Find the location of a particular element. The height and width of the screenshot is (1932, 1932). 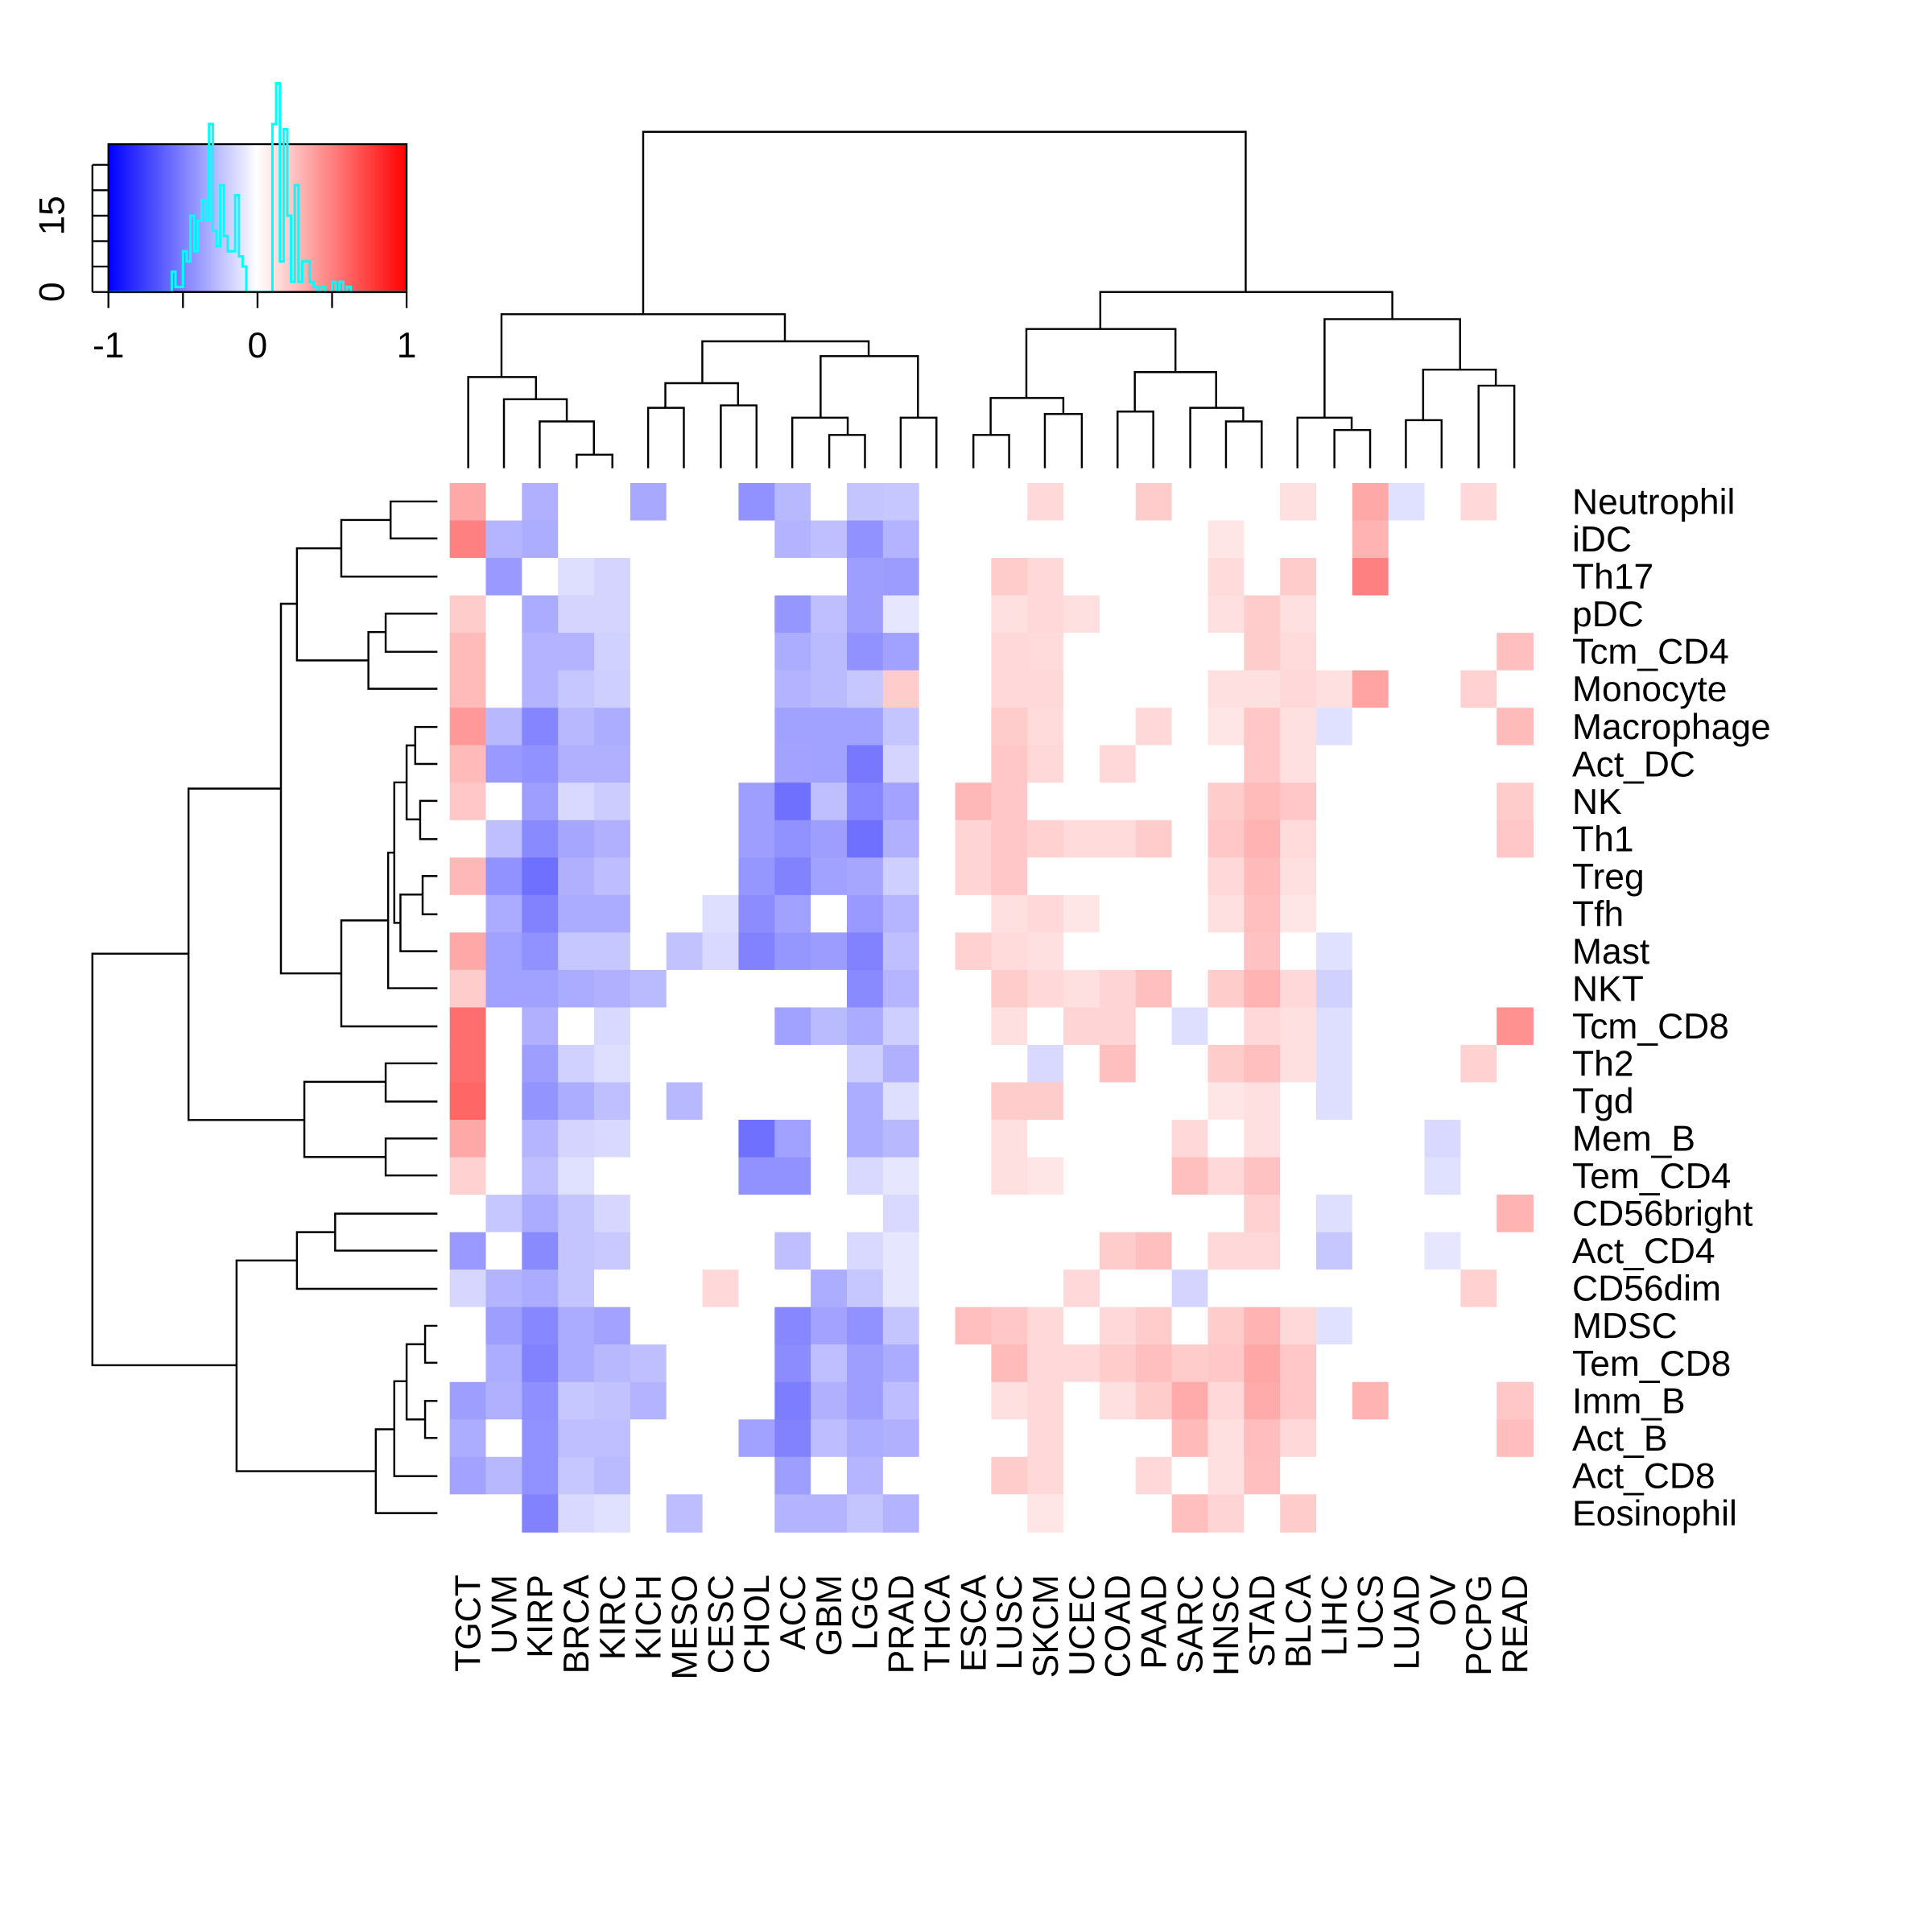

heatmap-cell-Act_B-LGG is located at coordinates (865, 1438).